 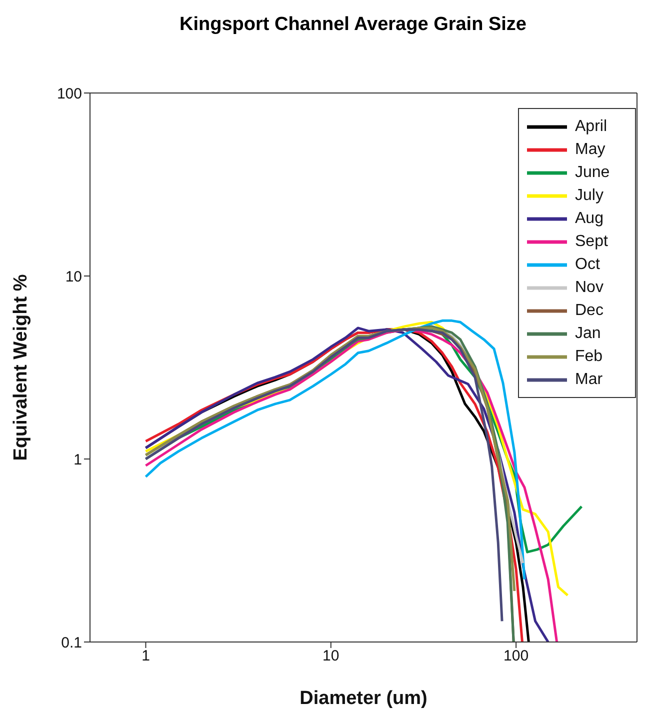 I want to click on legend-label: July, so click(x=589, y=195).